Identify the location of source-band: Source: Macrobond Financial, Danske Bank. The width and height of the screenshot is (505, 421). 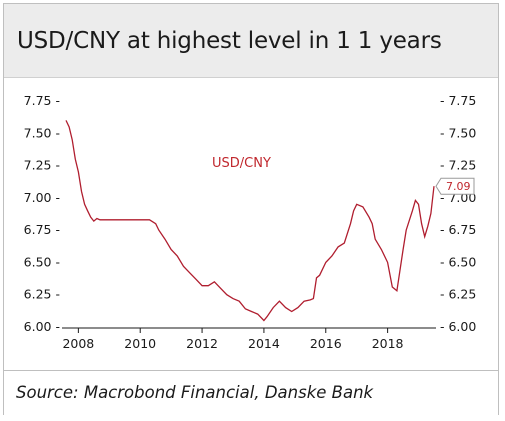
(251, 393).